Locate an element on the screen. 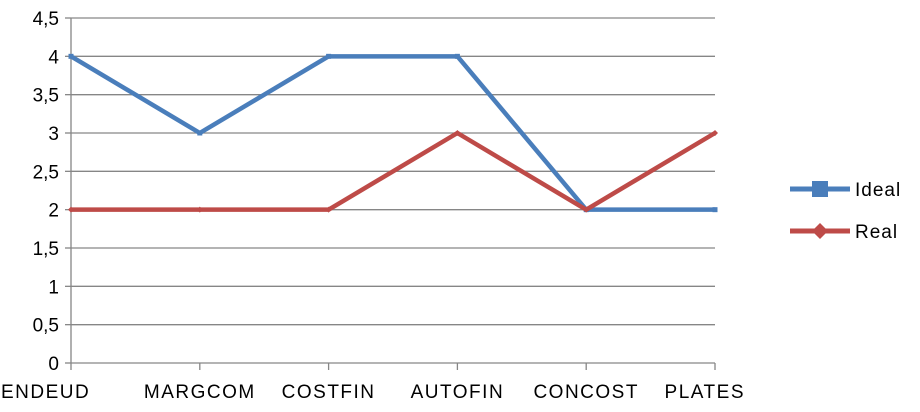  x-tick-label: ENDEUD is located at coordinates (45, 392).